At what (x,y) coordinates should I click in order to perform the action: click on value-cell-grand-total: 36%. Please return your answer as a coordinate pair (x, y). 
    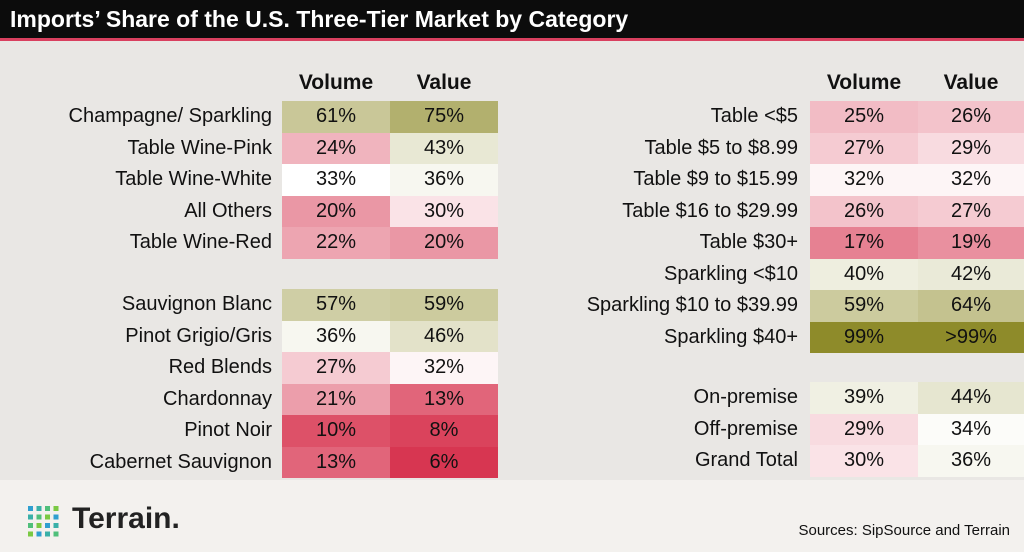
    Looking at the image, I should click on (971, 461).